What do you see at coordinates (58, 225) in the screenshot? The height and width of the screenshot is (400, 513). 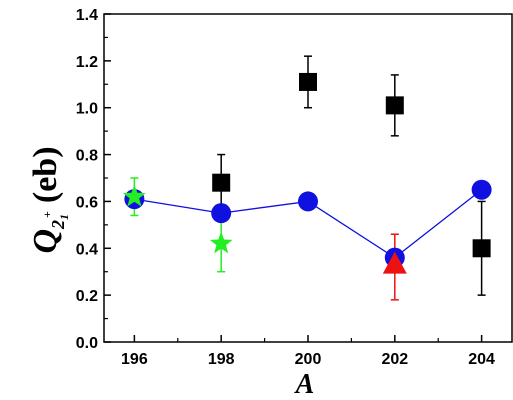 I see `y-axis-label-subscript: 2` at bounding box center [58, 225].